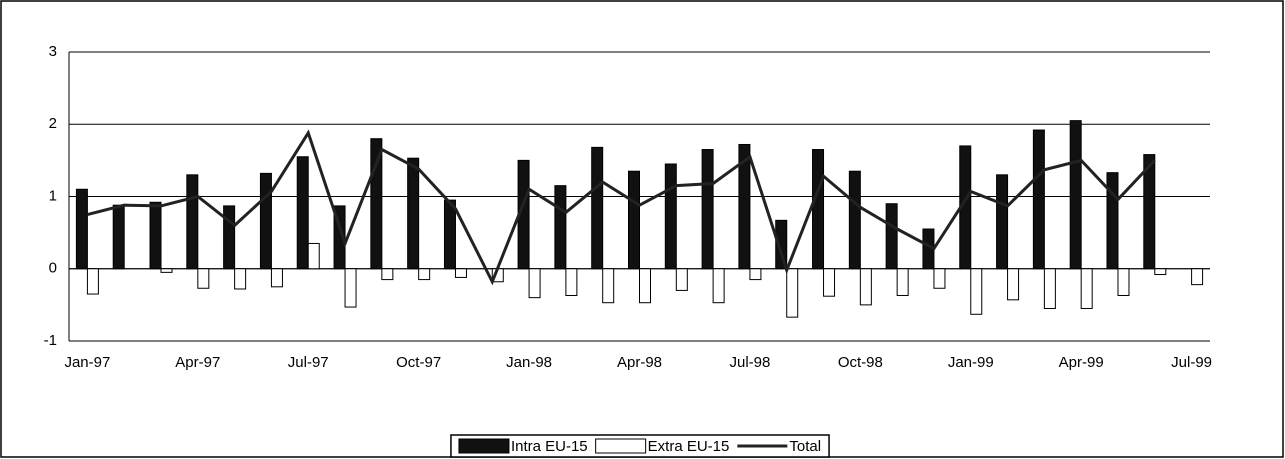  What do you see at coordinates (418, 362) in the screenshot?
I see `x-tick-label: Oct-97` at bounding box center [418, 362].